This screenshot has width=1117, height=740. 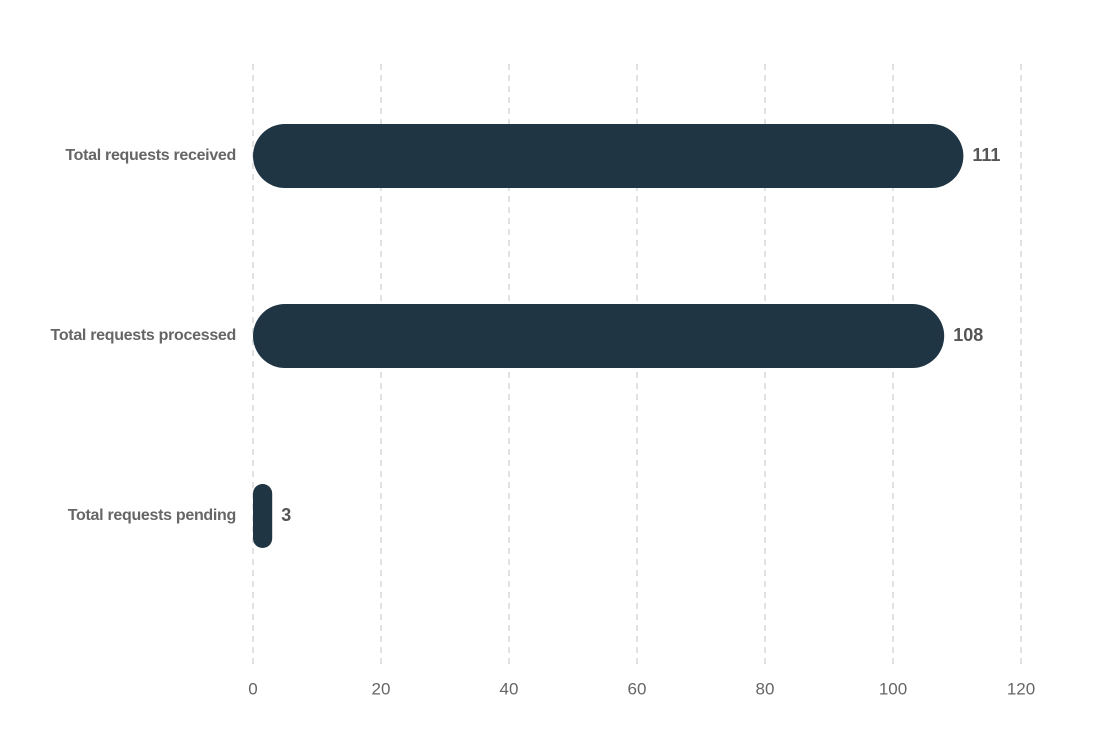 I want to click on value-label: 111, so click(x=986, y=155).